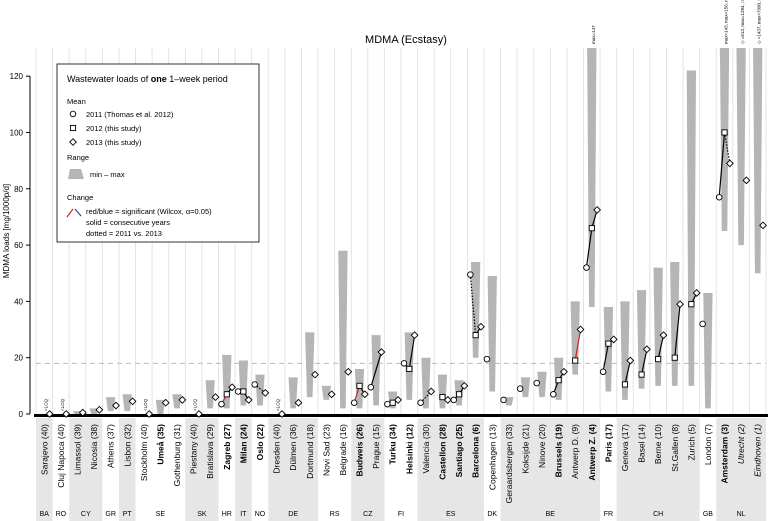 This screenshot has height=521, width=772. Describe the element at coordinates (44, 449) in the screenshot. I see `x-tick-label: Sarajevo (40)` at that location.